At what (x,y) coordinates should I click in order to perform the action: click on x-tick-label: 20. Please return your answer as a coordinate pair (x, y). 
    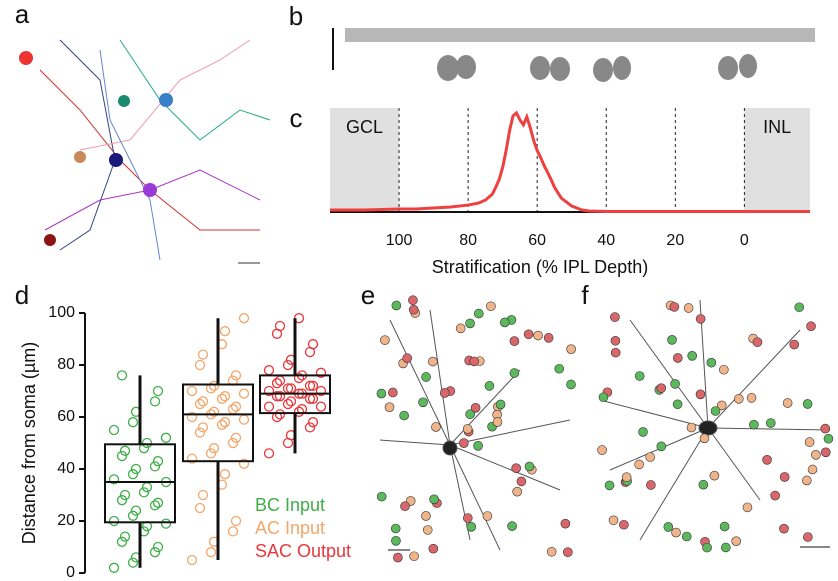
    Looking at the image, I should click on (675, 240).